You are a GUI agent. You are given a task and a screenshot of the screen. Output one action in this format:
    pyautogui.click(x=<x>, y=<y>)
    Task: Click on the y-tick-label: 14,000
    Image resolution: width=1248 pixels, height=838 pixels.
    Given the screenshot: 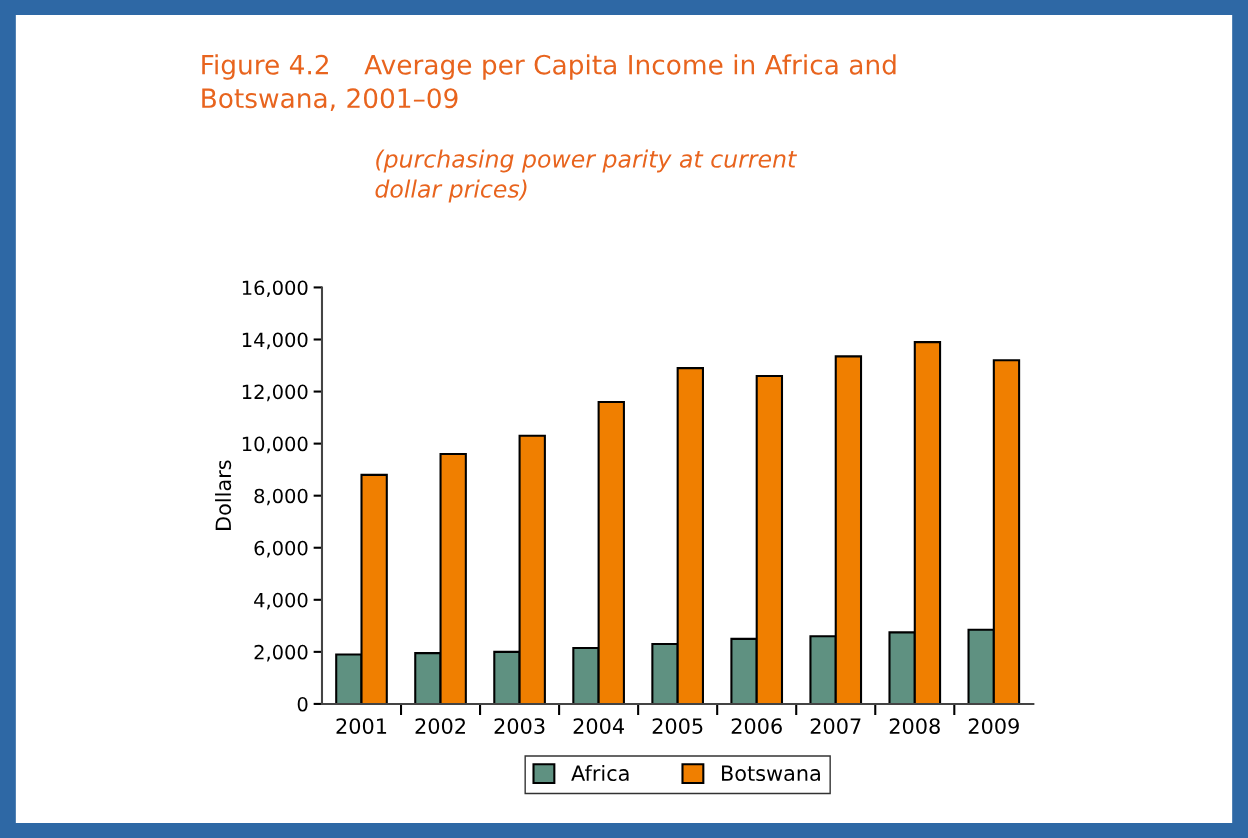 What is the action you would take?
    pyautogui.click(x=275, y=341)
    